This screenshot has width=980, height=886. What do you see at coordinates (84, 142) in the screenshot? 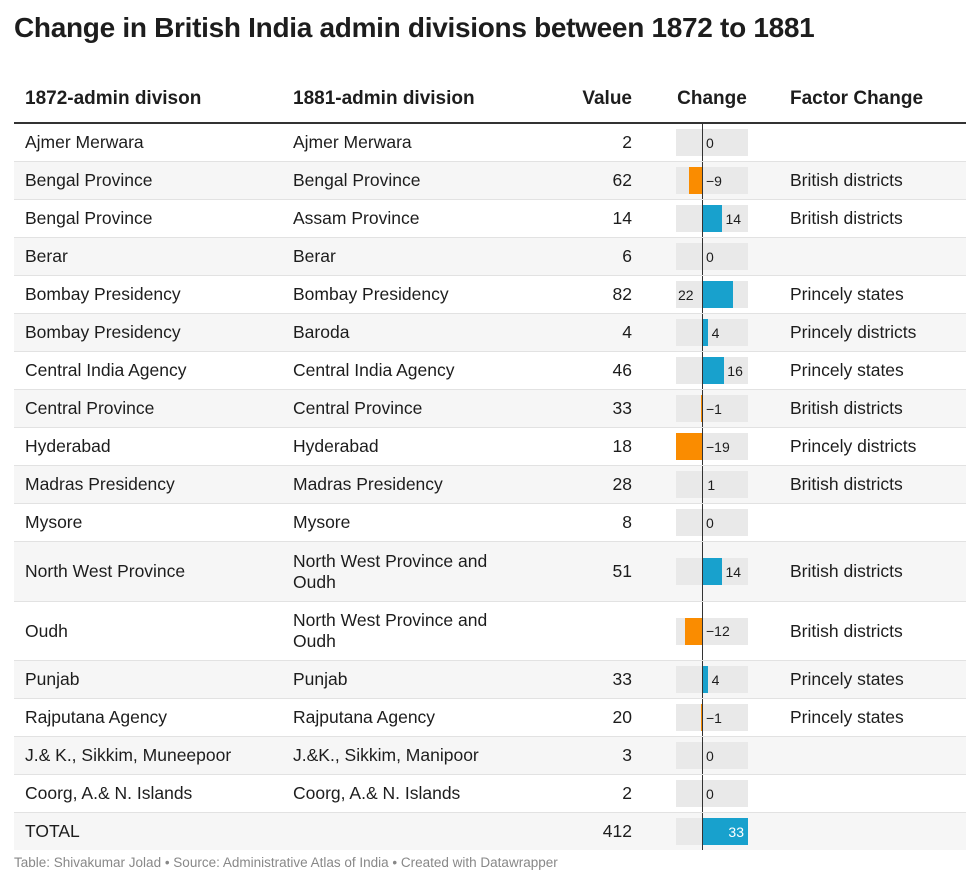
I see `cell-1872-division: Ajmer Merwara` at bounding box center [84, 142].